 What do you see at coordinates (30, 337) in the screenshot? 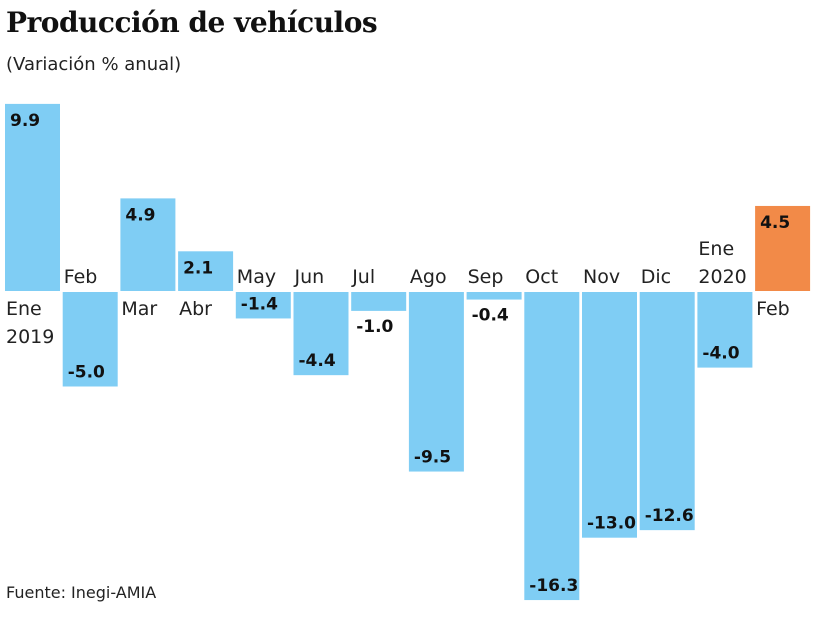
I see `category-label: 2019` at bounding box center [30, 337].